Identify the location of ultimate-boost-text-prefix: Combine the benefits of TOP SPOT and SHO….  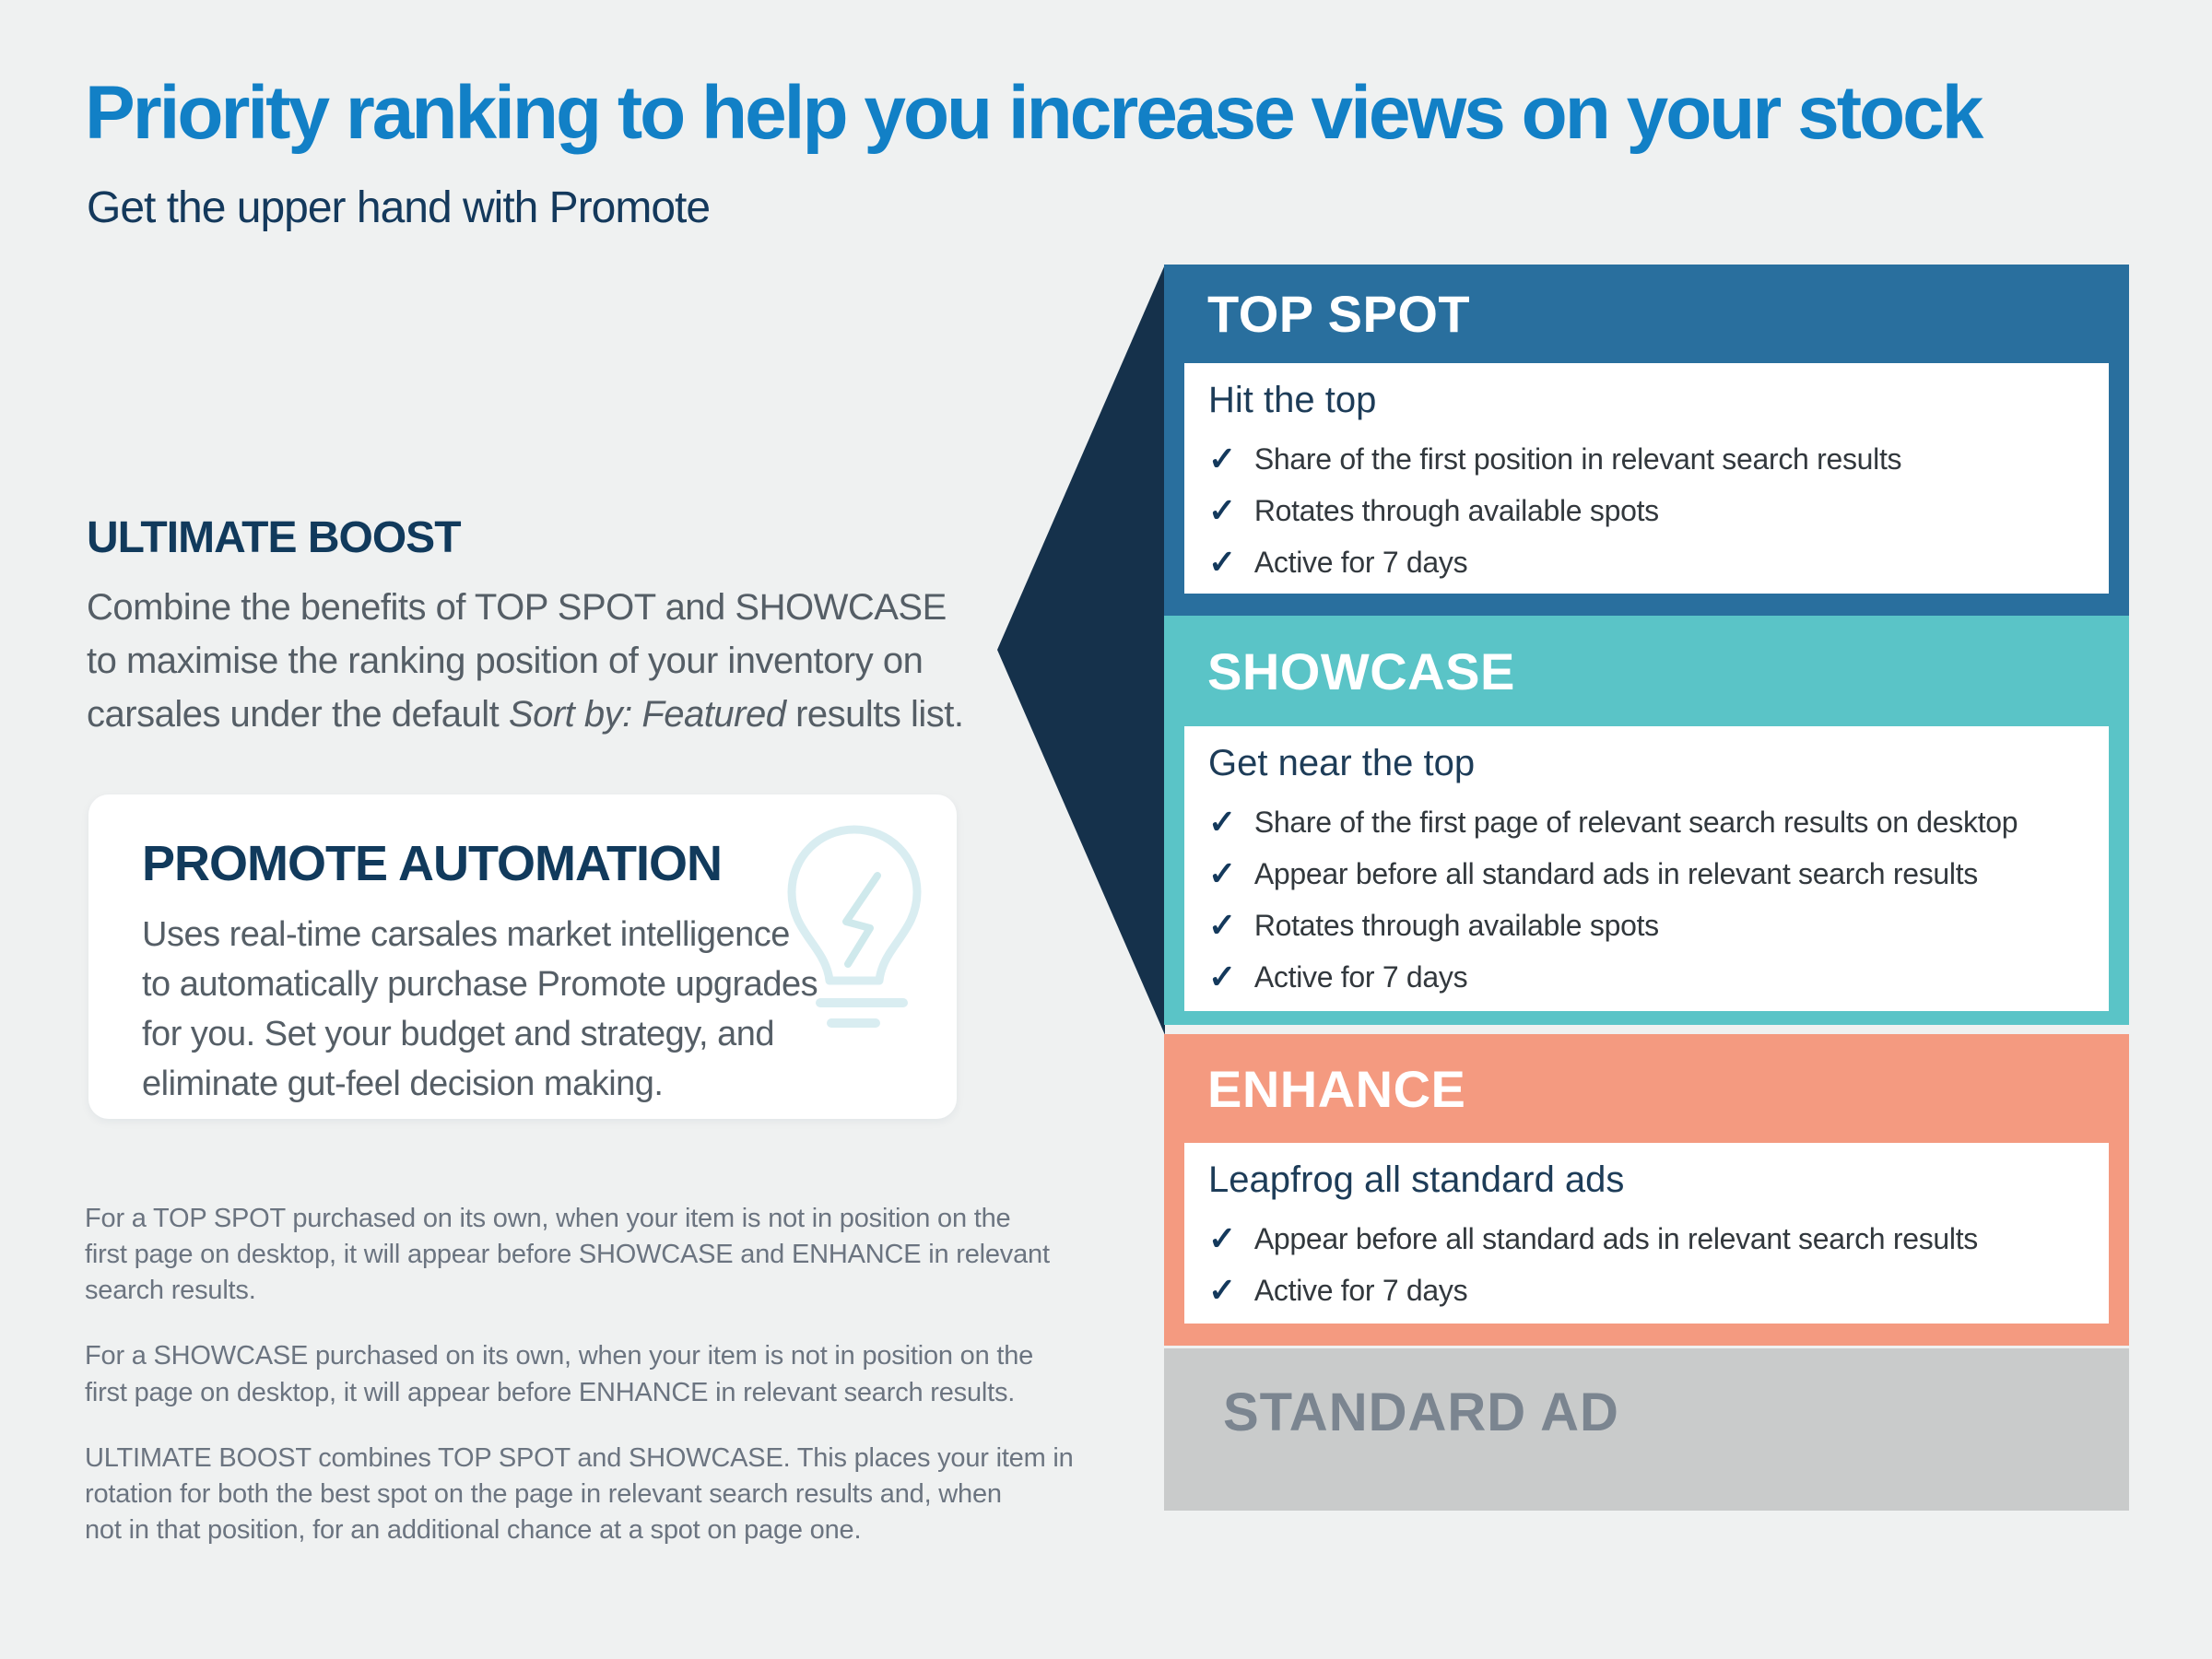
(517, 661).